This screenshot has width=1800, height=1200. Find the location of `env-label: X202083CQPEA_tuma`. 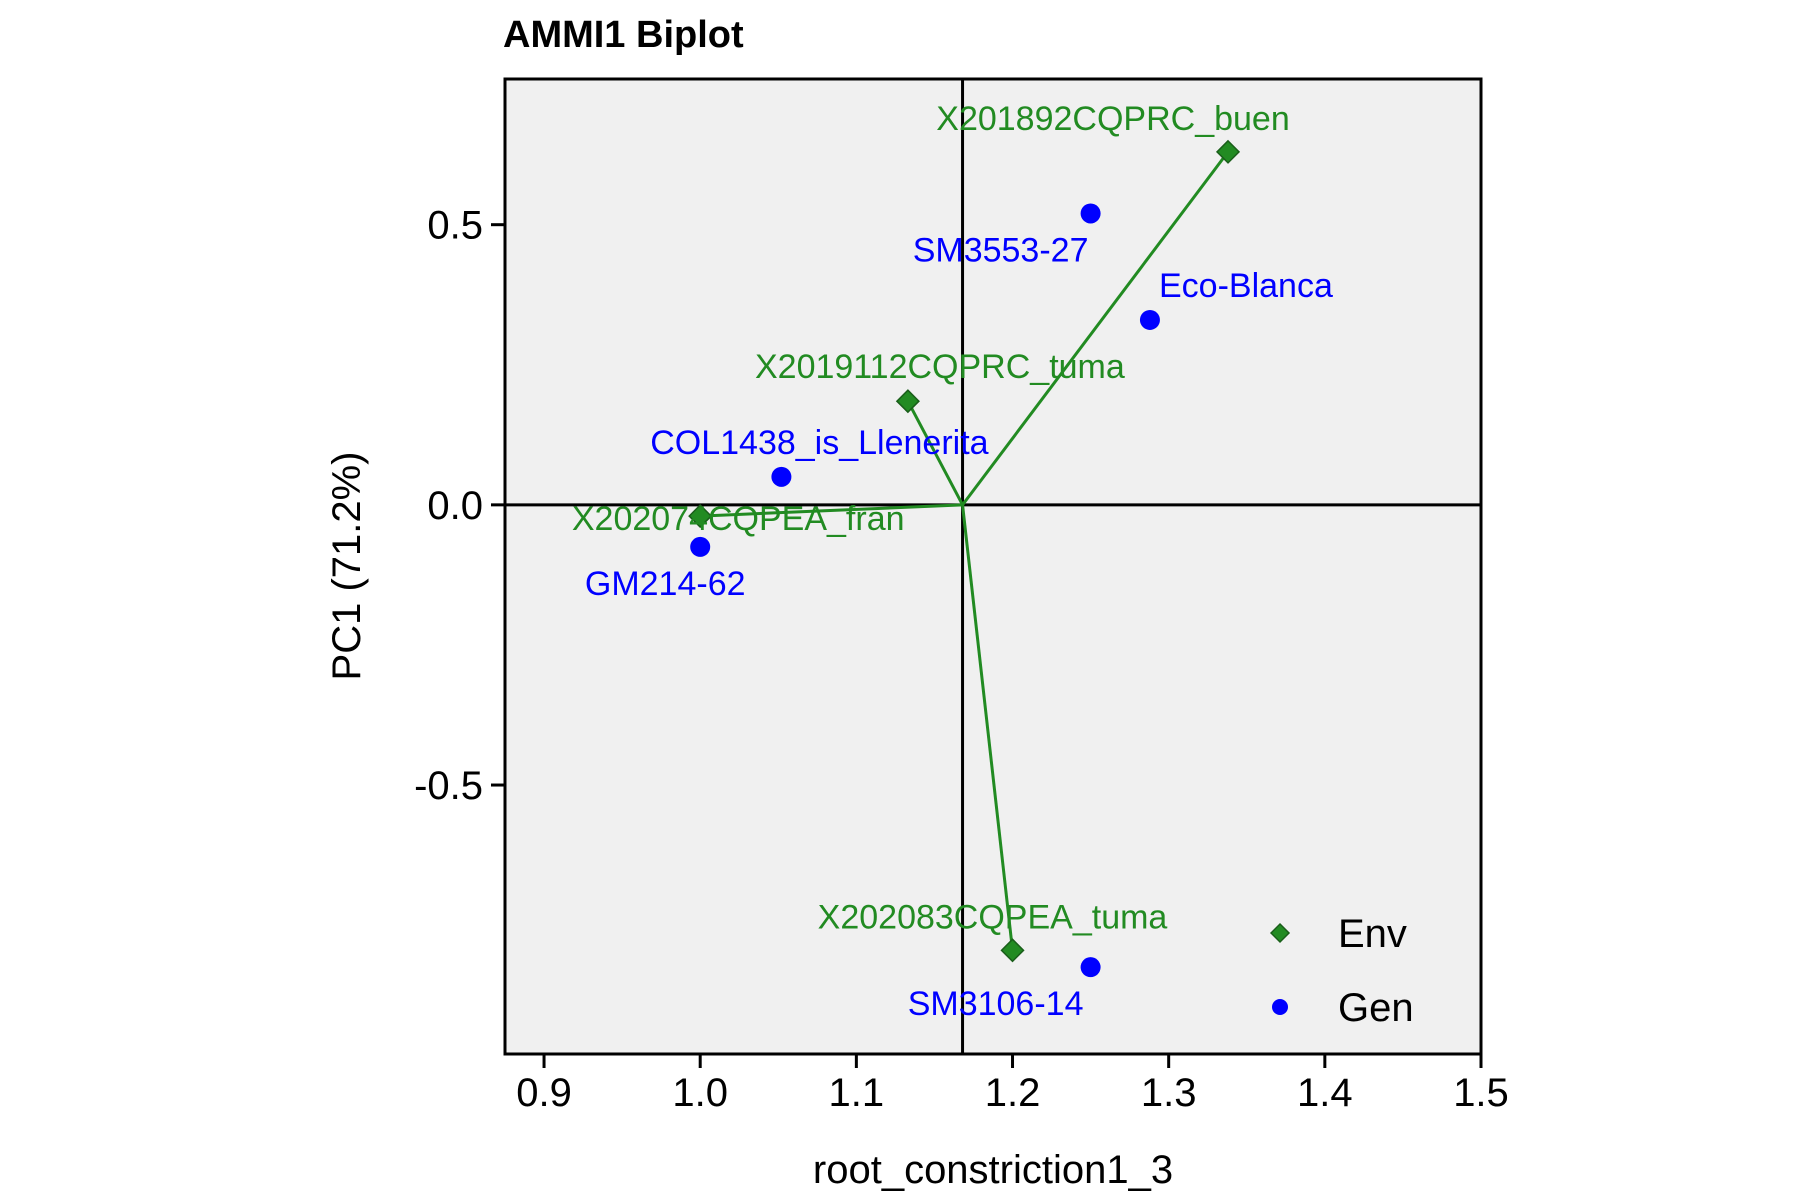

env-label: X202083CQPEA_tuma is located at coordinates (993, 917).